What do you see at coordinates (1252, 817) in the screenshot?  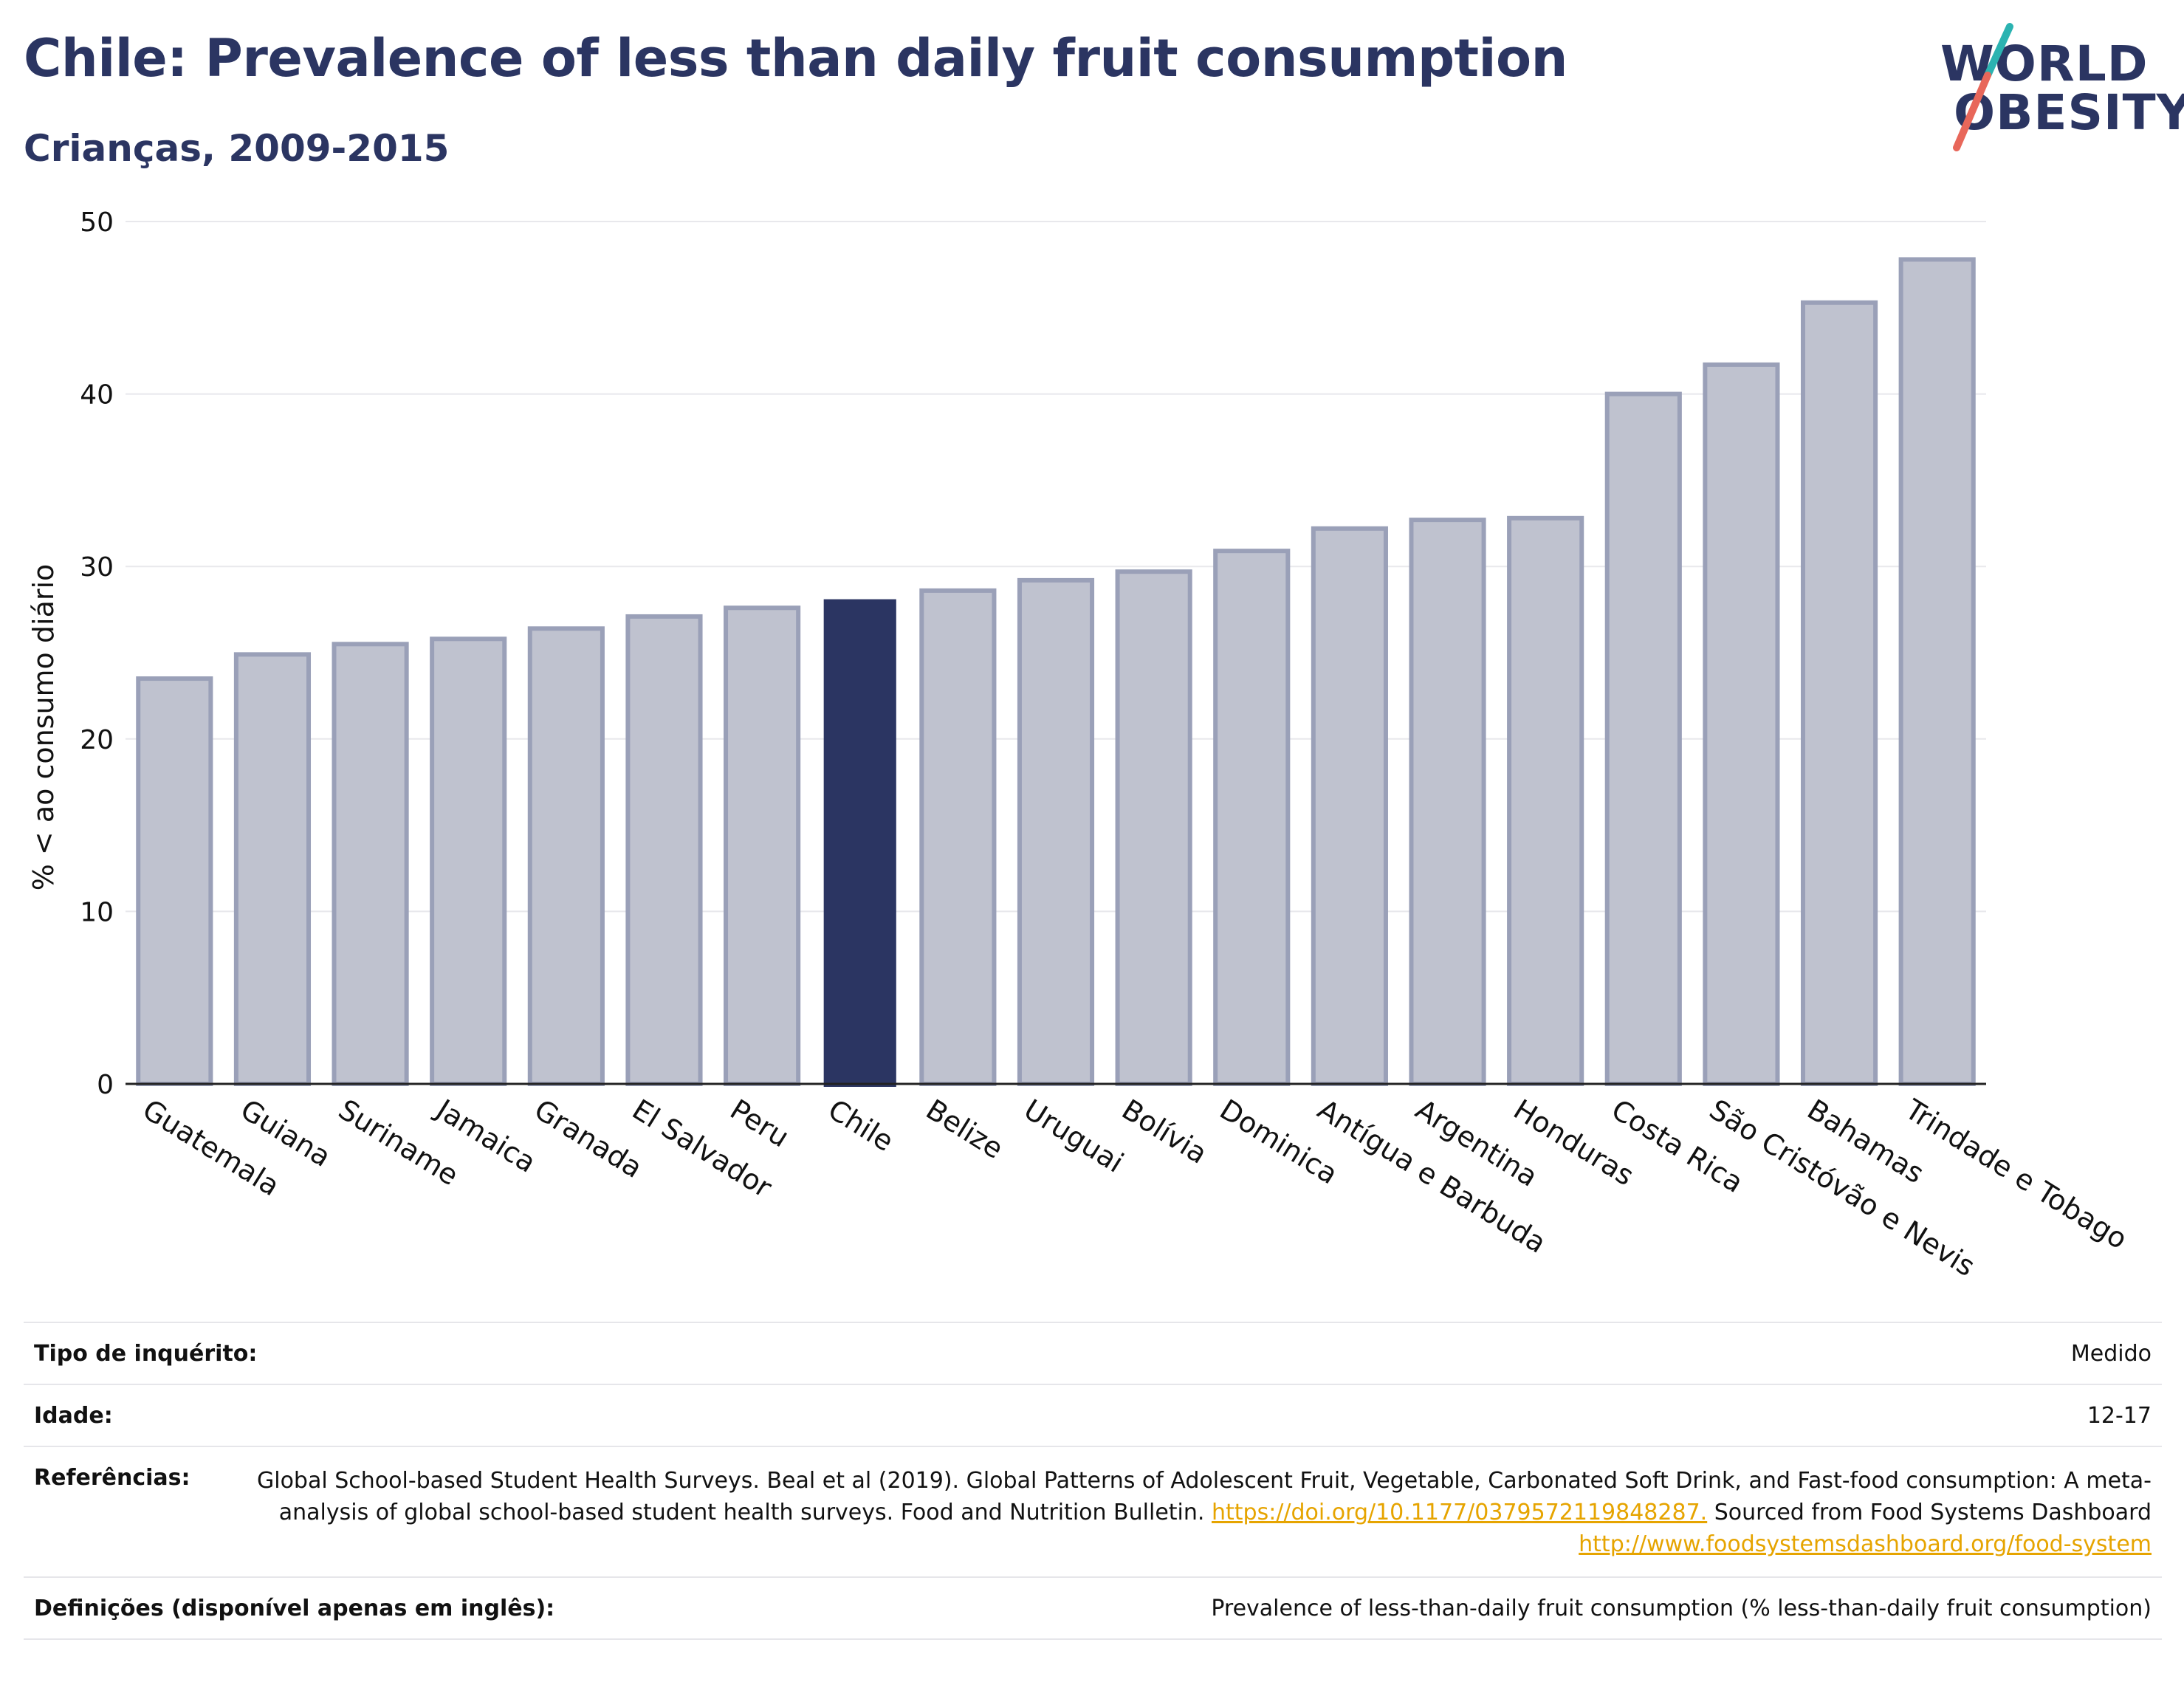 I see `bar-dominica` at bounding box center [1252, 817].